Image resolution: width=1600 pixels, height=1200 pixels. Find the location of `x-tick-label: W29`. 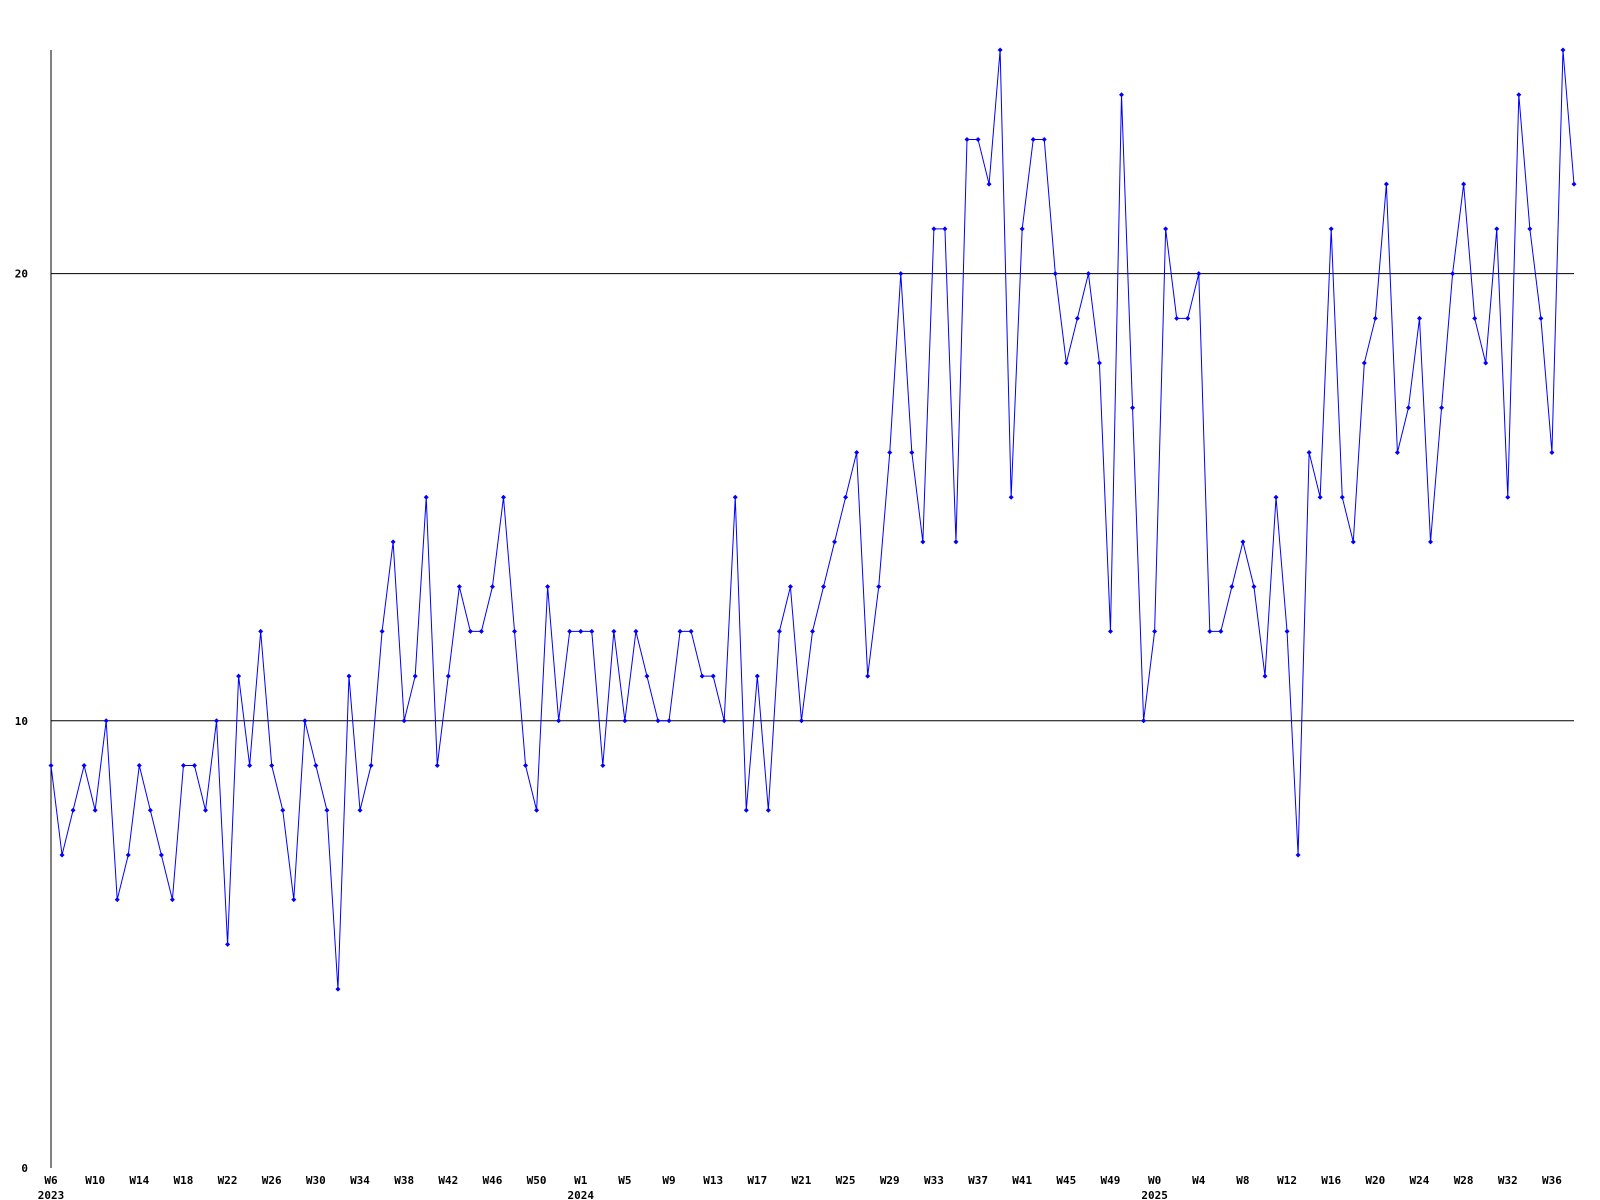

x-tick-label: W29 is located at coordinates (890, 1180).